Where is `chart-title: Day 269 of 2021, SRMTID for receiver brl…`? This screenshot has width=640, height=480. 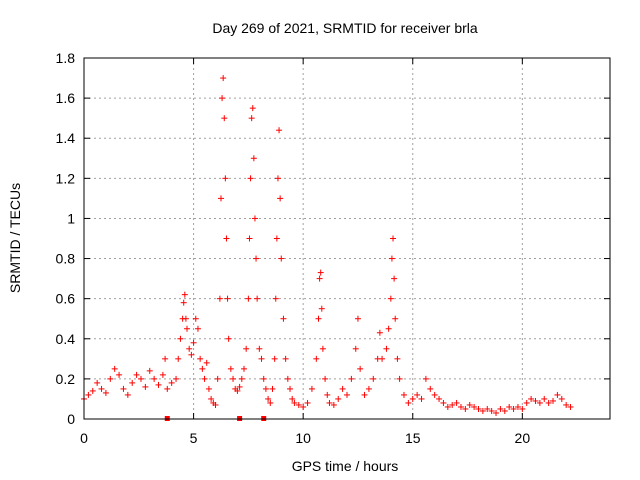
chart-title: Day 269 of 2021, SRMTID for receiver brl… is located at coordinates (345, 28).